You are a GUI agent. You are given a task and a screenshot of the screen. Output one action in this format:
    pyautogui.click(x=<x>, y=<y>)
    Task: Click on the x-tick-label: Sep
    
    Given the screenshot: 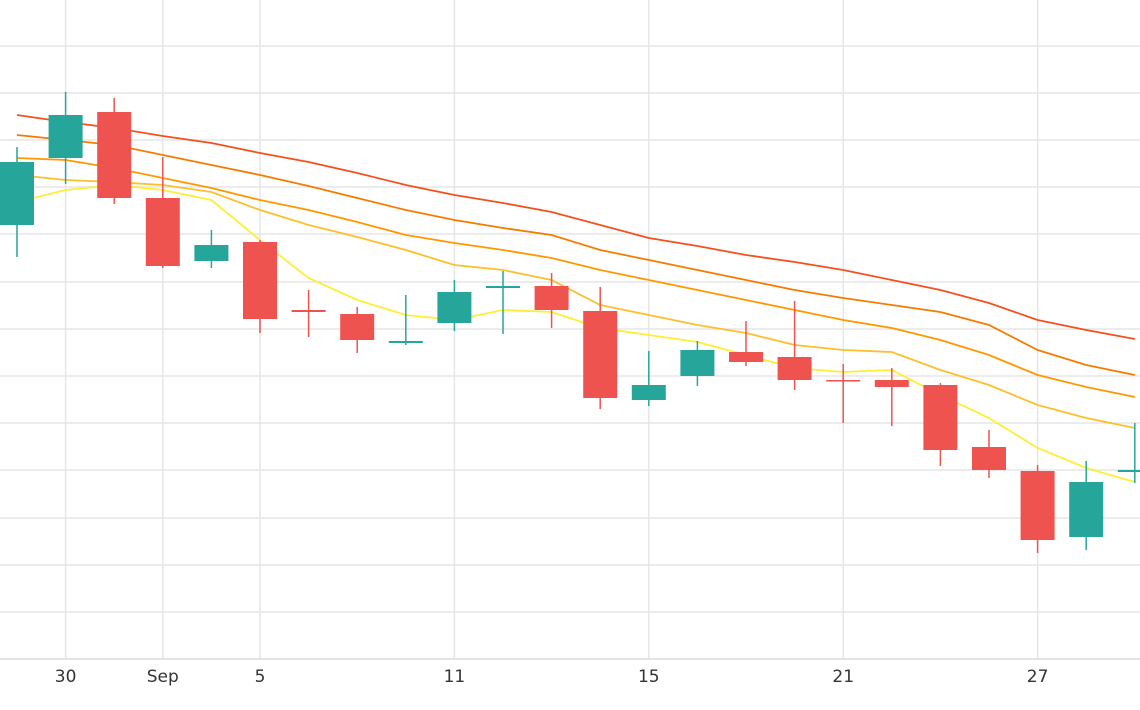 What is the action you would take?
    pyautogui.click(x=163, y=677)
    